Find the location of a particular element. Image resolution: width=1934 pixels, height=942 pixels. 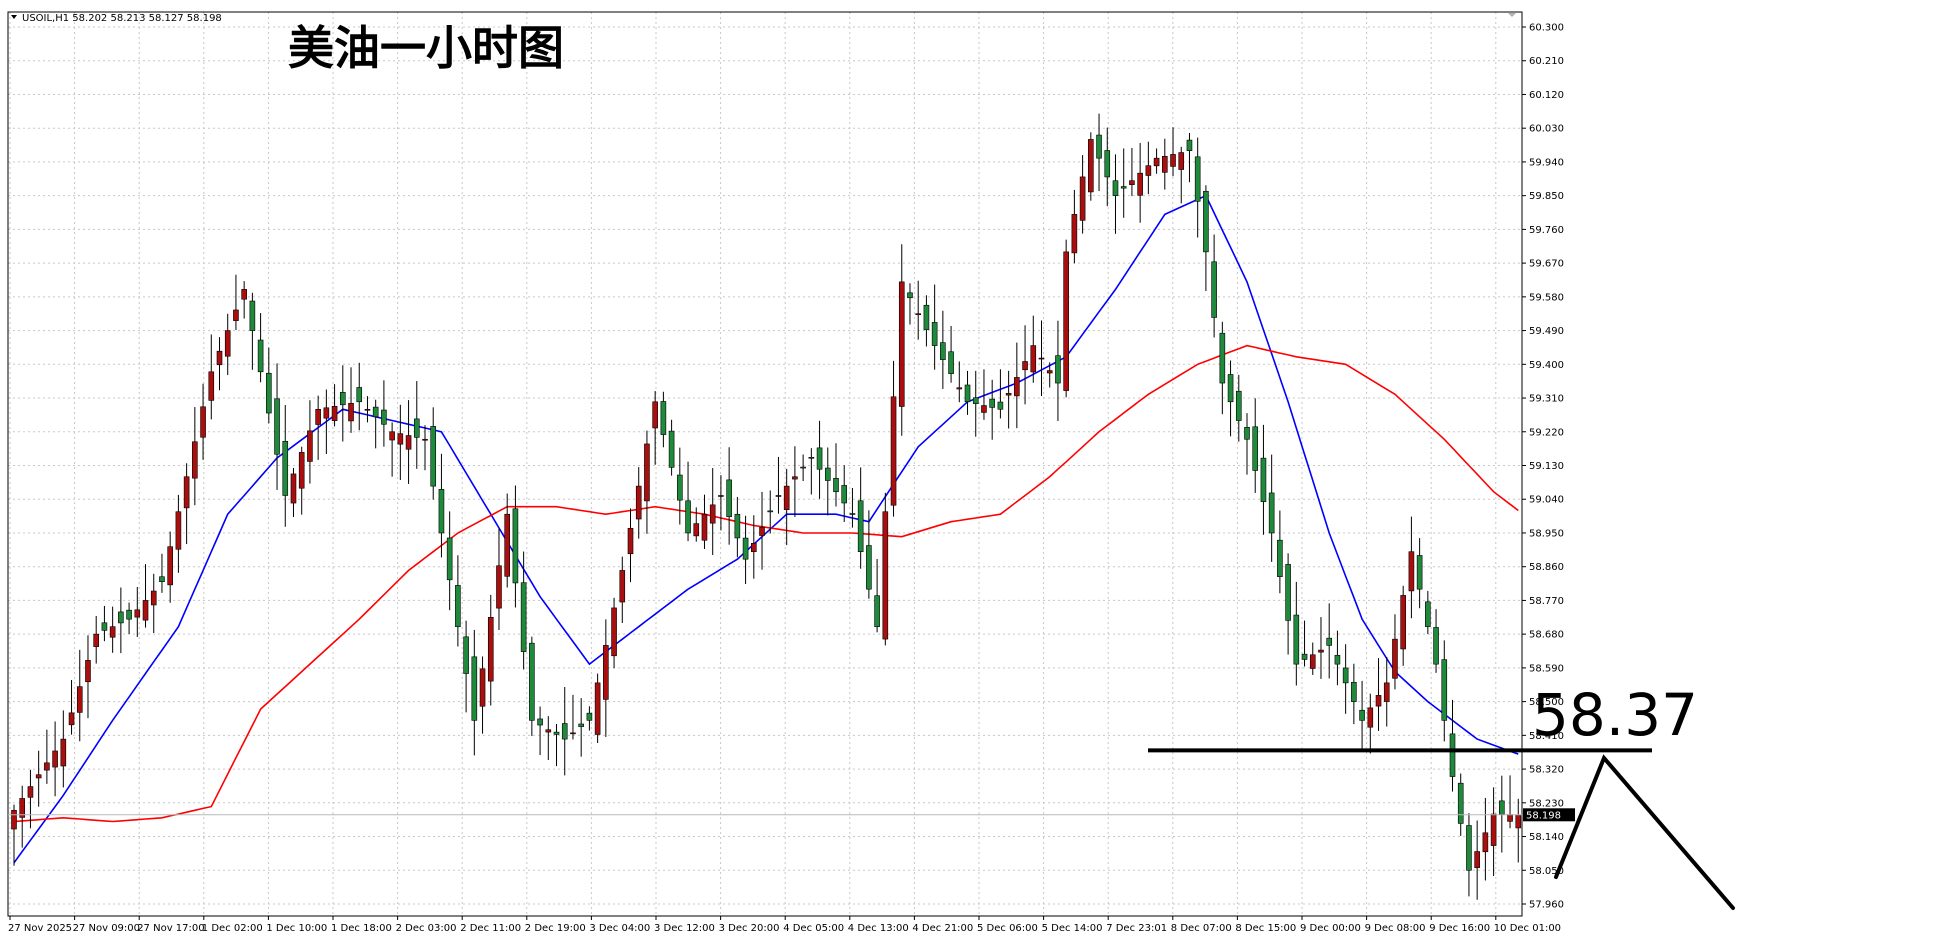

y-tick-label: 59.760 is located at coordinates (1546, 230).